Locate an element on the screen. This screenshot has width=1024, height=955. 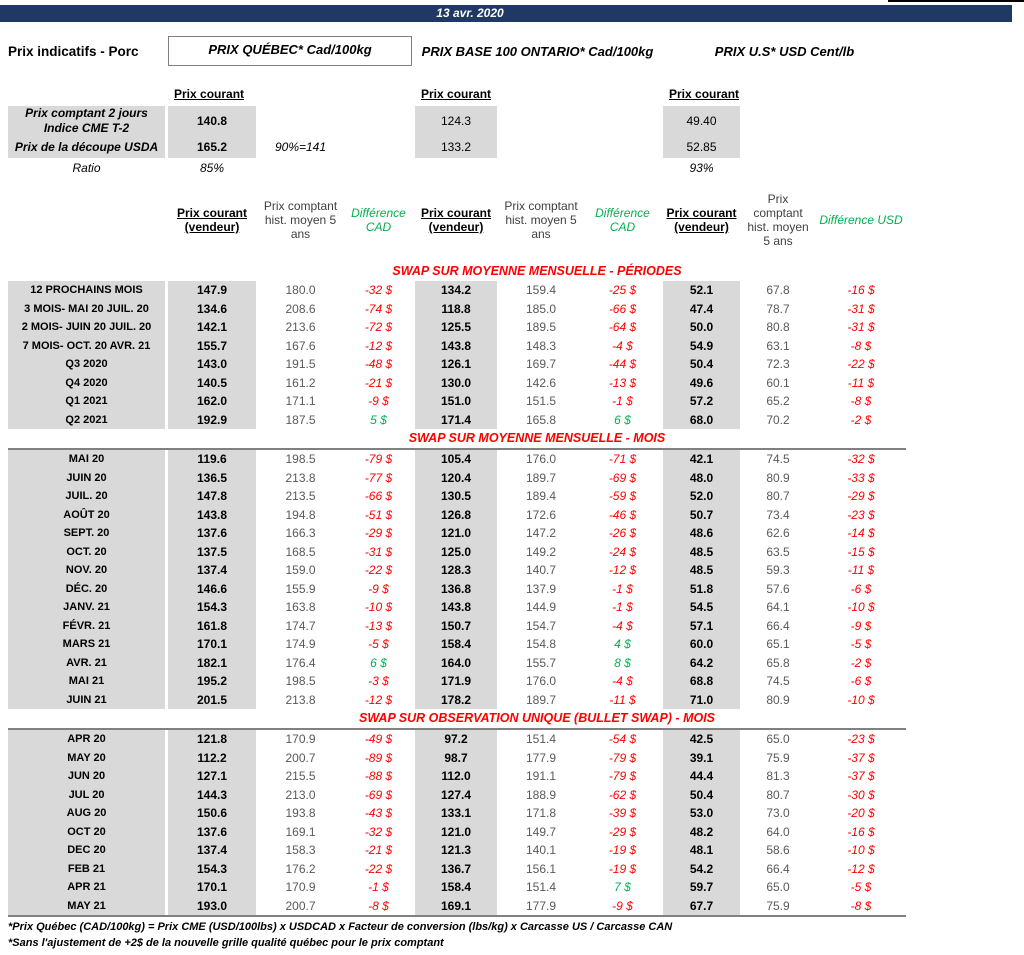
price-hist-cell: 80.7 is located at coordinates (778, 794).